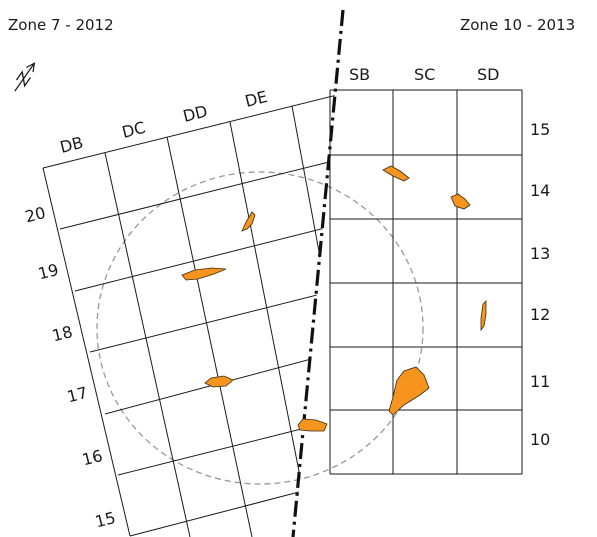  I want to click on zone7-row-label: 16, so click(92, 457).